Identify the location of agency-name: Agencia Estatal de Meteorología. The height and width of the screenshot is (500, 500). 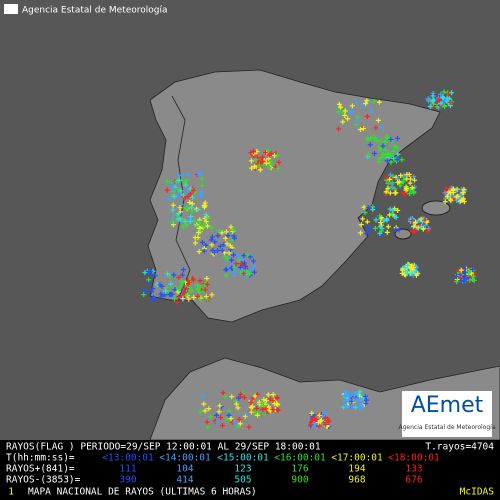
(95, 11).